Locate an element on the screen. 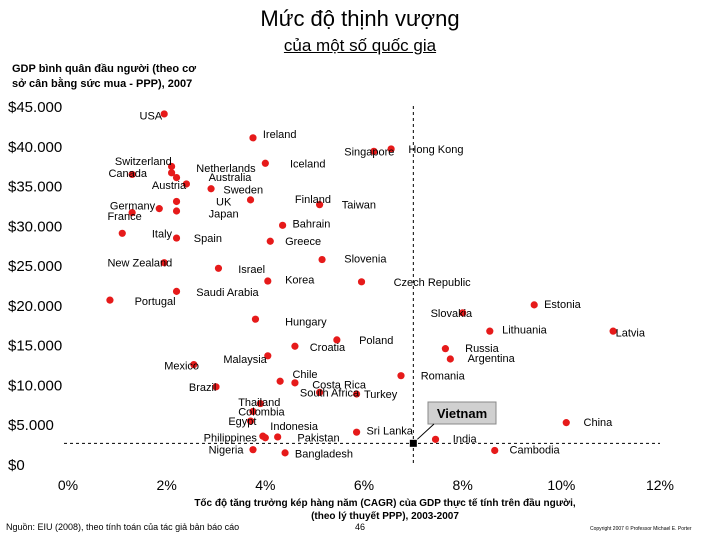 This screenshot has width=720, height=540. data-point-south-africa is located at coordinates (320, 392).